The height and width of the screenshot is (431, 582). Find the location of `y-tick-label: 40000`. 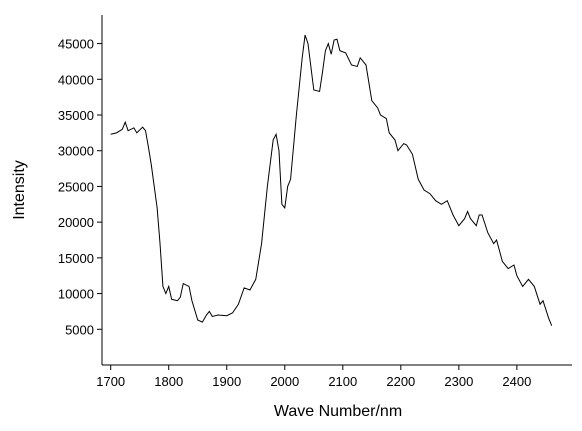

y-tick-label: 40000 is located at coordinates (76, 79).